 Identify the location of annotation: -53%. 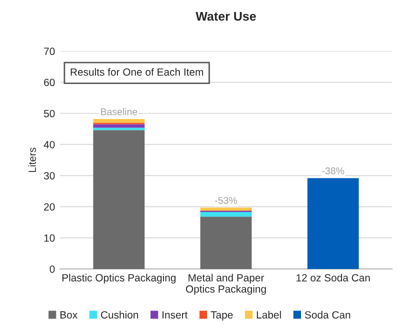
(226, 200).